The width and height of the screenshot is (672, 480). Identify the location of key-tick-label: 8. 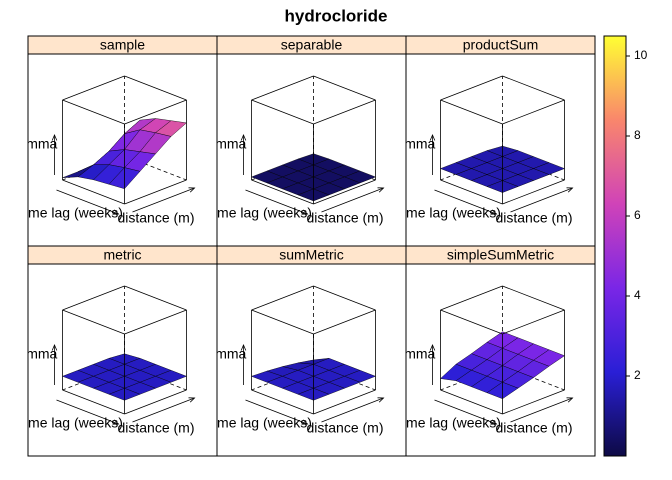
(637, 135).